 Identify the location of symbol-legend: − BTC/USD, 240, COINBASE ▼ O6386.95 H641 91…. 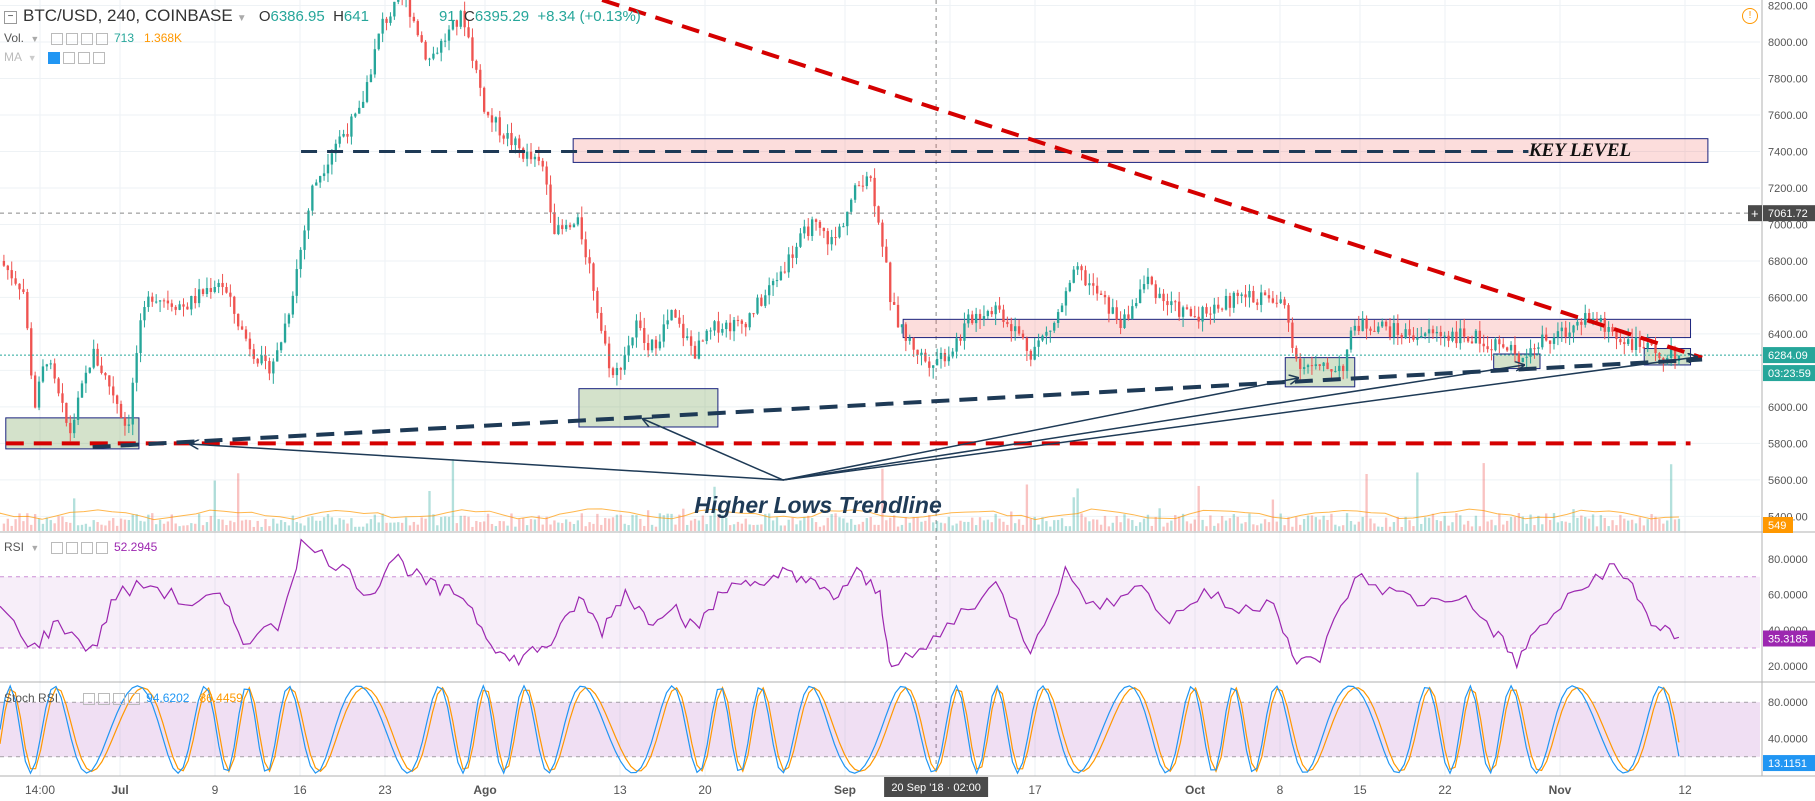
(322, 16).